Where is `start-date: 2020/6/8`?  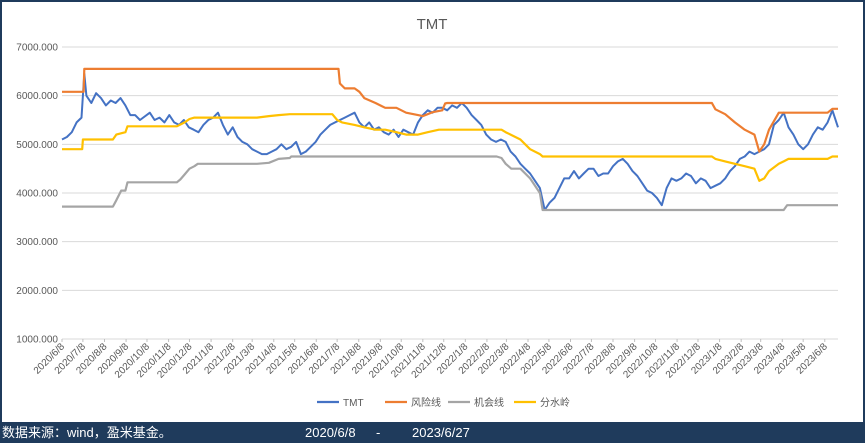 start-date: 2020/6/8 is located at coordinates (330, 432).